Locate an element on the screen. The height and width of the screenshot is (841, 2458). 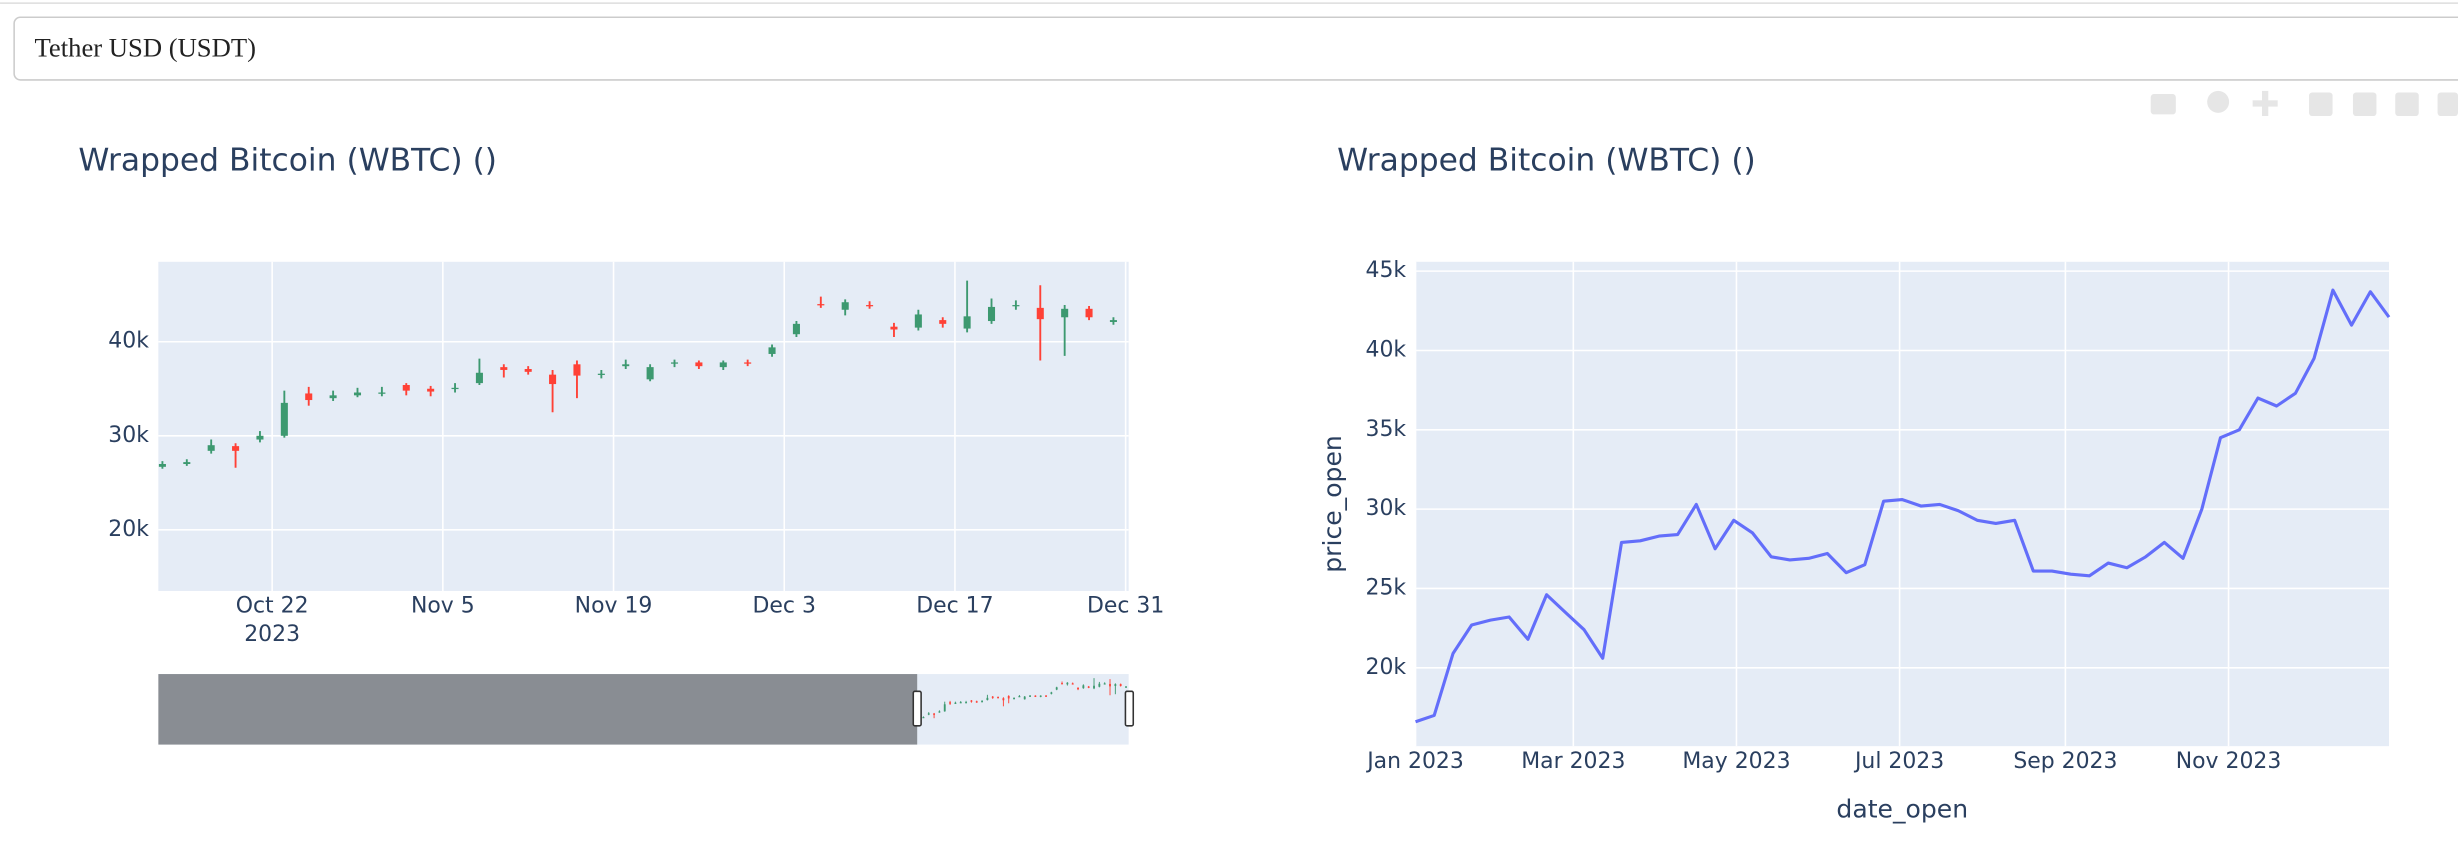
zoom-icon is located at coordinates (2218, 101).